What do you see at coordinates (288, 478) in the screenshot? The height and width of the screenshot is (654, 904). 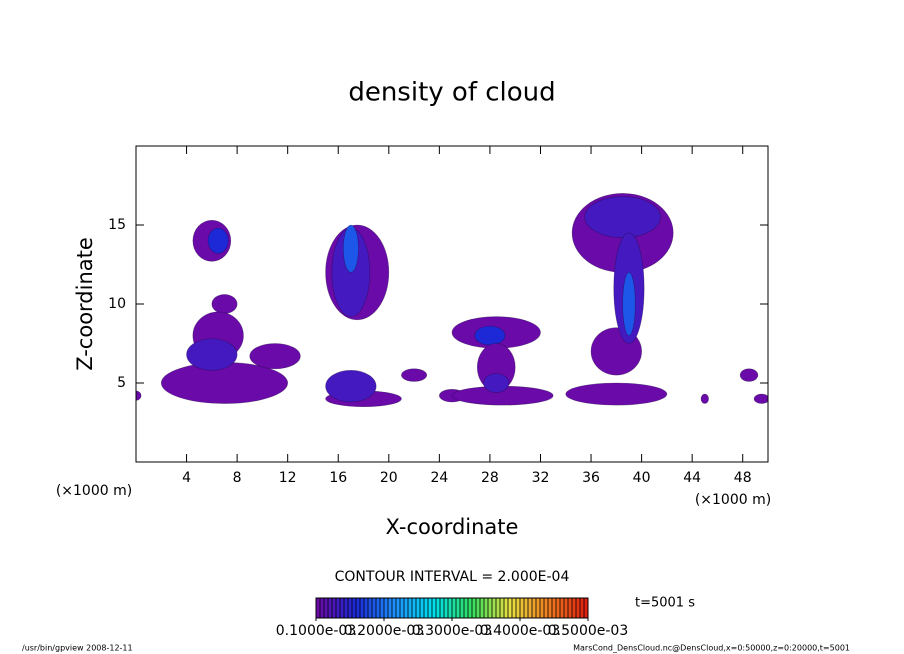 I see `x-tick-label: 12` at bounding box center [288, 478].